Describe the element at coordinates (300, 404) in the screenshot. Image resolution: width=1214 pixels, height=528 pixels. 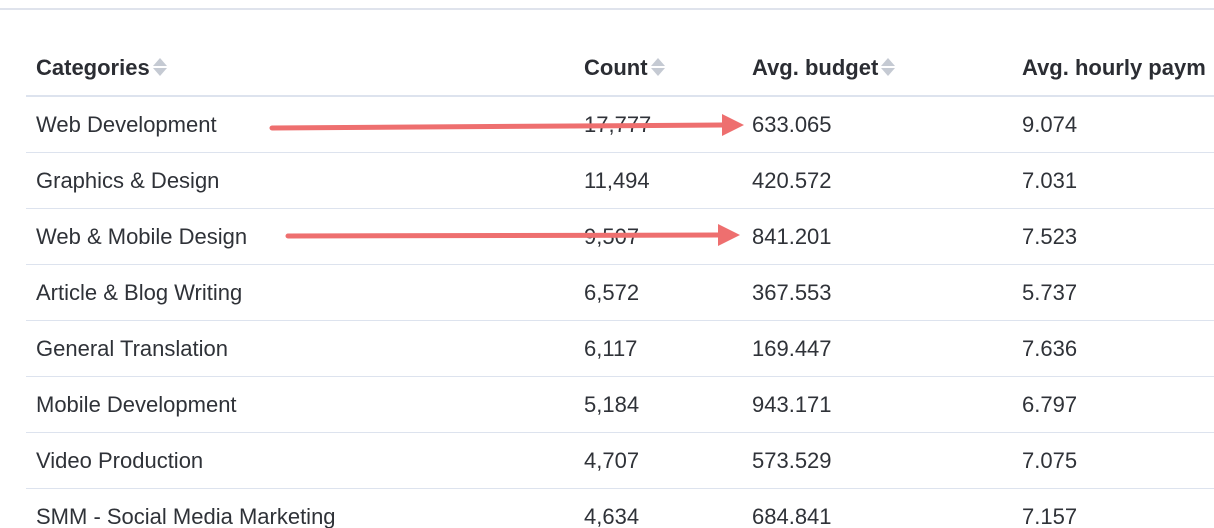
I see `cell-category: Mobile Development` at that location.